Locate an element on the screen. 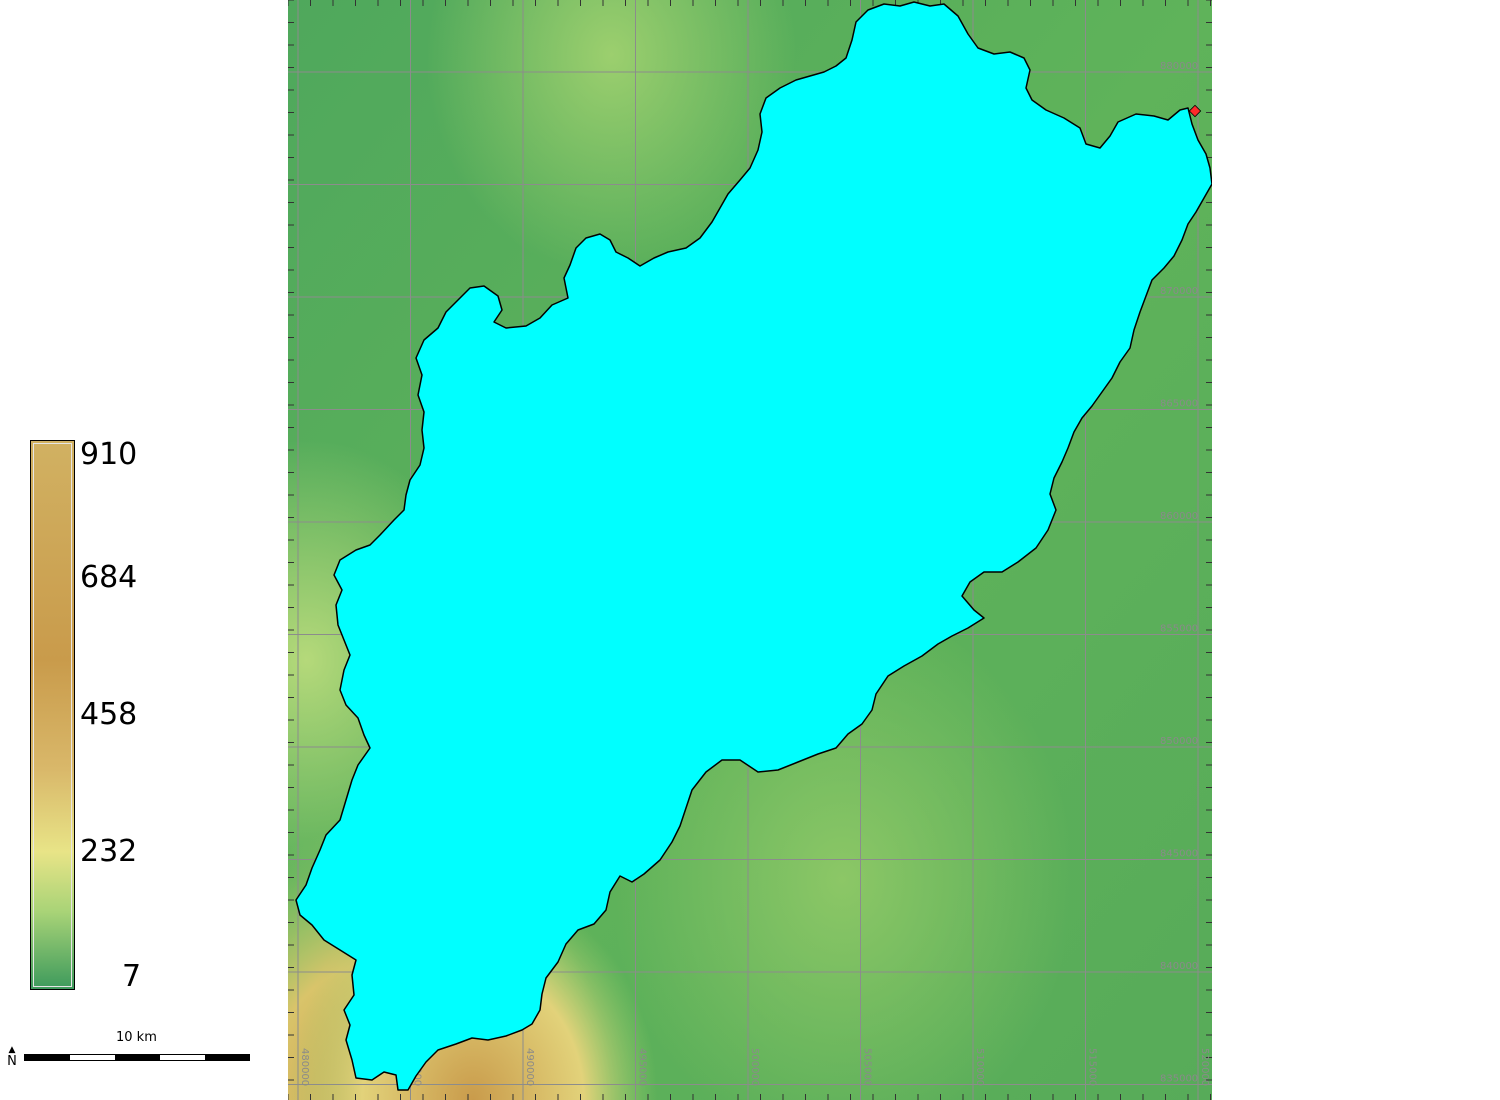  grid-label-northing: 865000 is located at coordinates (1179, 404).